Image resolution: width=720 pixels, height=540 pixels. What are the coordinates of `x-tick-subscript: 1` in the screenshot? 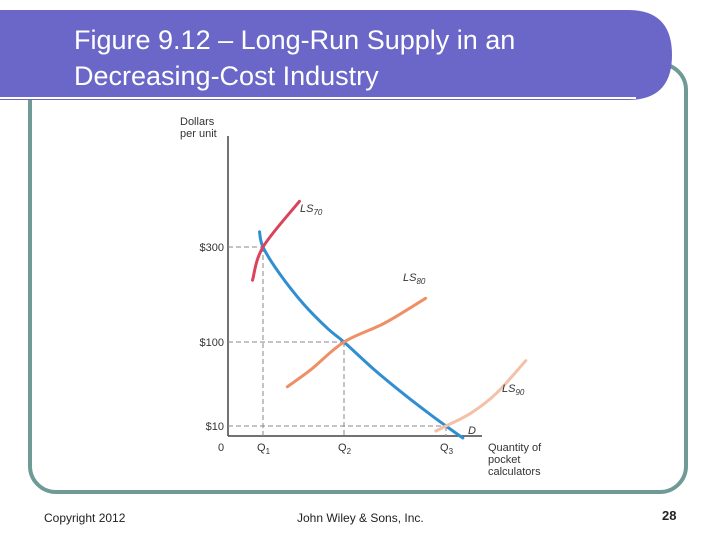 It's located at (268, 451).